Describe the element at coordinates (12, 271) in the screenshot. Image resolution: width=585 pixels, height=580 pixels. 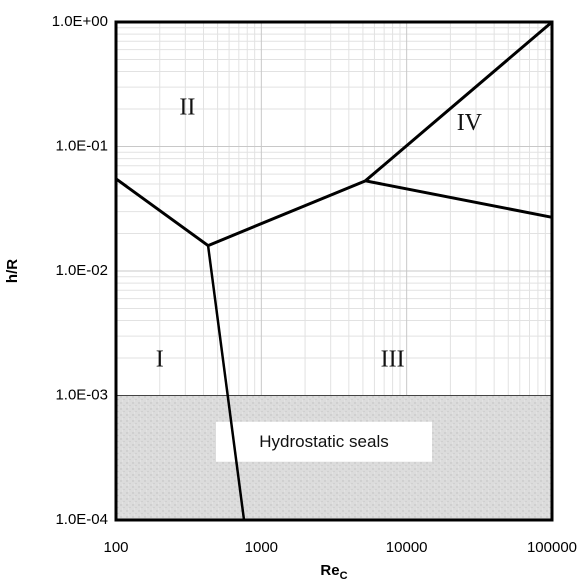
I see `y-axis-title: h/R` at that location.